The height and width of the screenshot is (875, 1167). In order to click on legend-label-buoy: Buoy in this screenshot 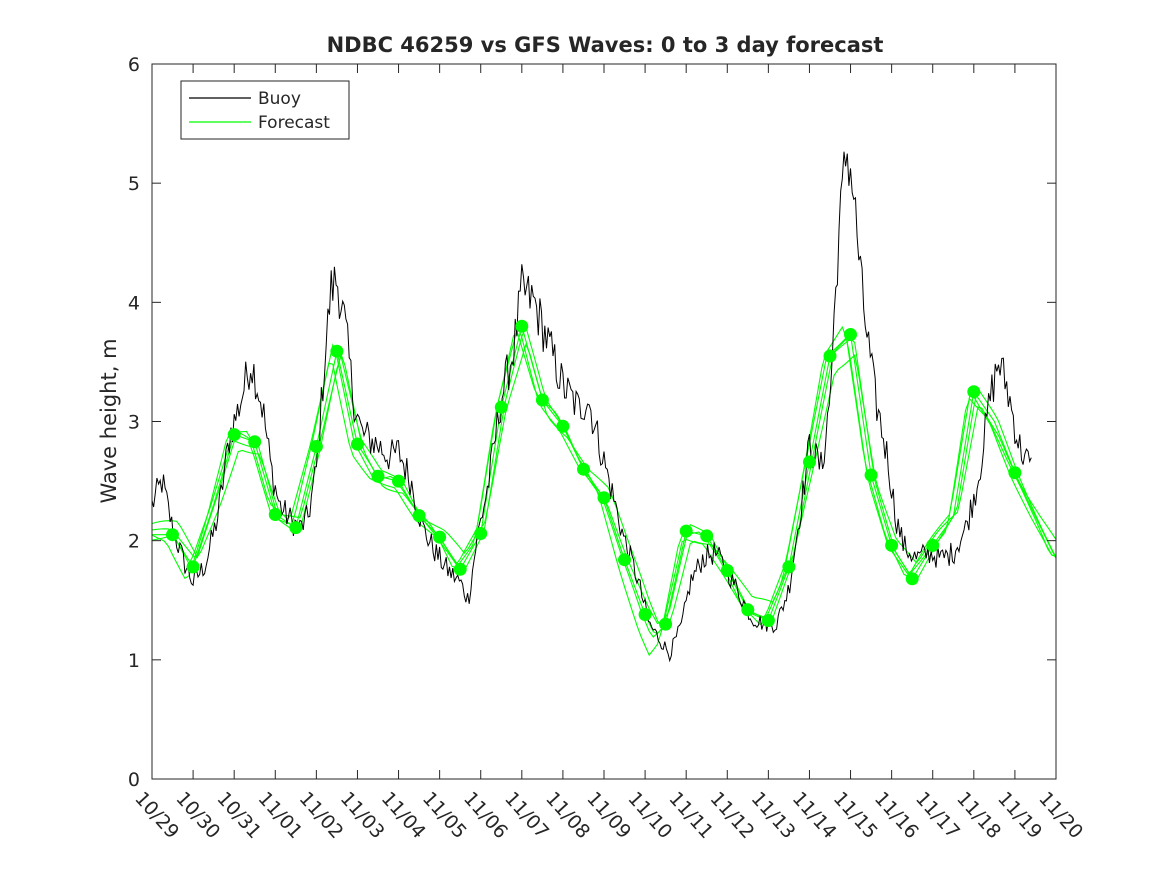, I will do `click(279, 99)`.